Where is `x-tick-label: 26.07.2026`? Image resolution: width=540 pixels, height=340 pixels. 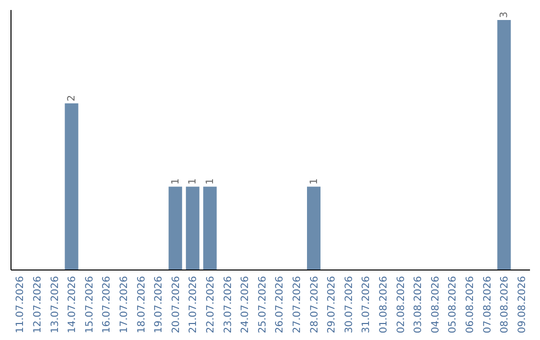 x-tick-label: 26.07.2026 is located at coordinates (280, 305).